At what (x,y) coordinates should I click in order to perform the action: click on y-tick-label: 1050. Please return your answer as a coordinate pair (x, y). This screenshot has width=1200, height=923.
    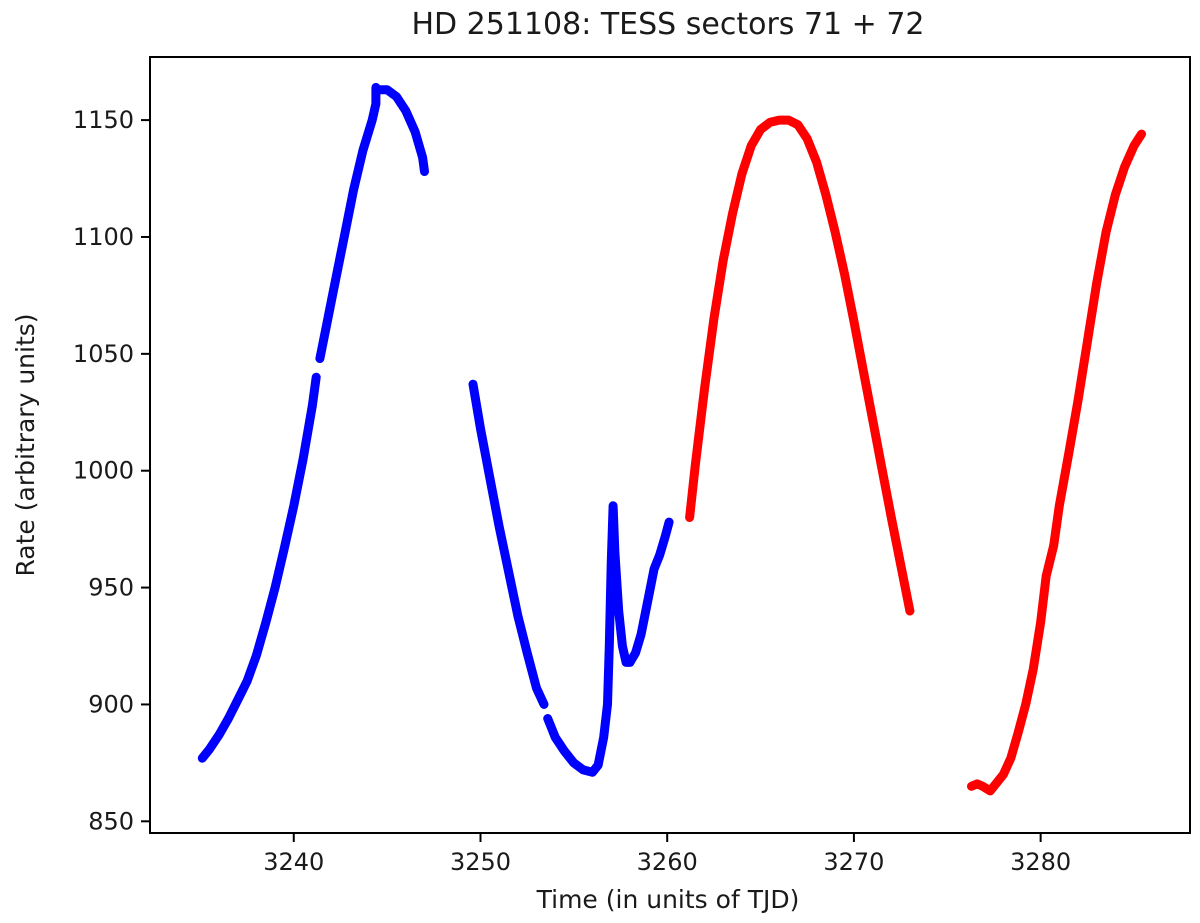
    Looking at the image, I should click on (103, 354).